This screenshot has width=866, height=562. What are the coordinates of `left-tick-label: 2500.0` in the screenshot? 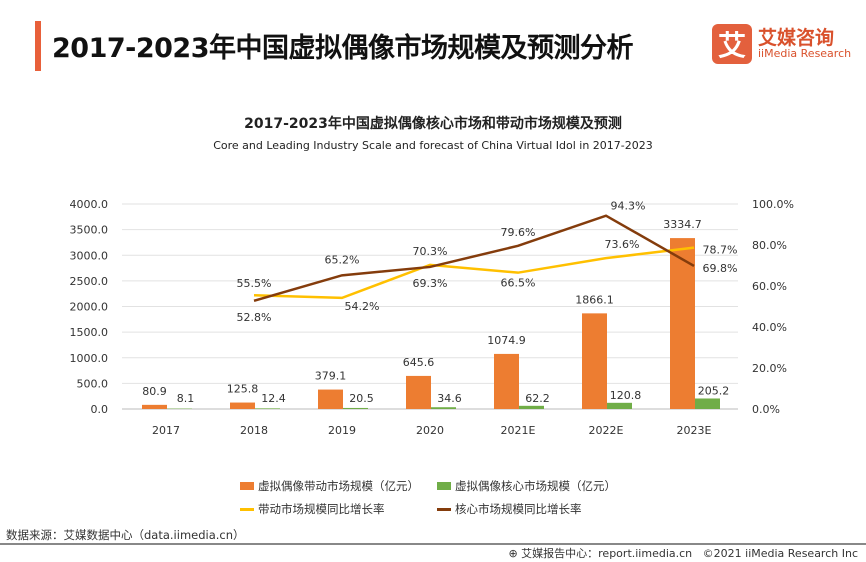 It's located at (89, 281).